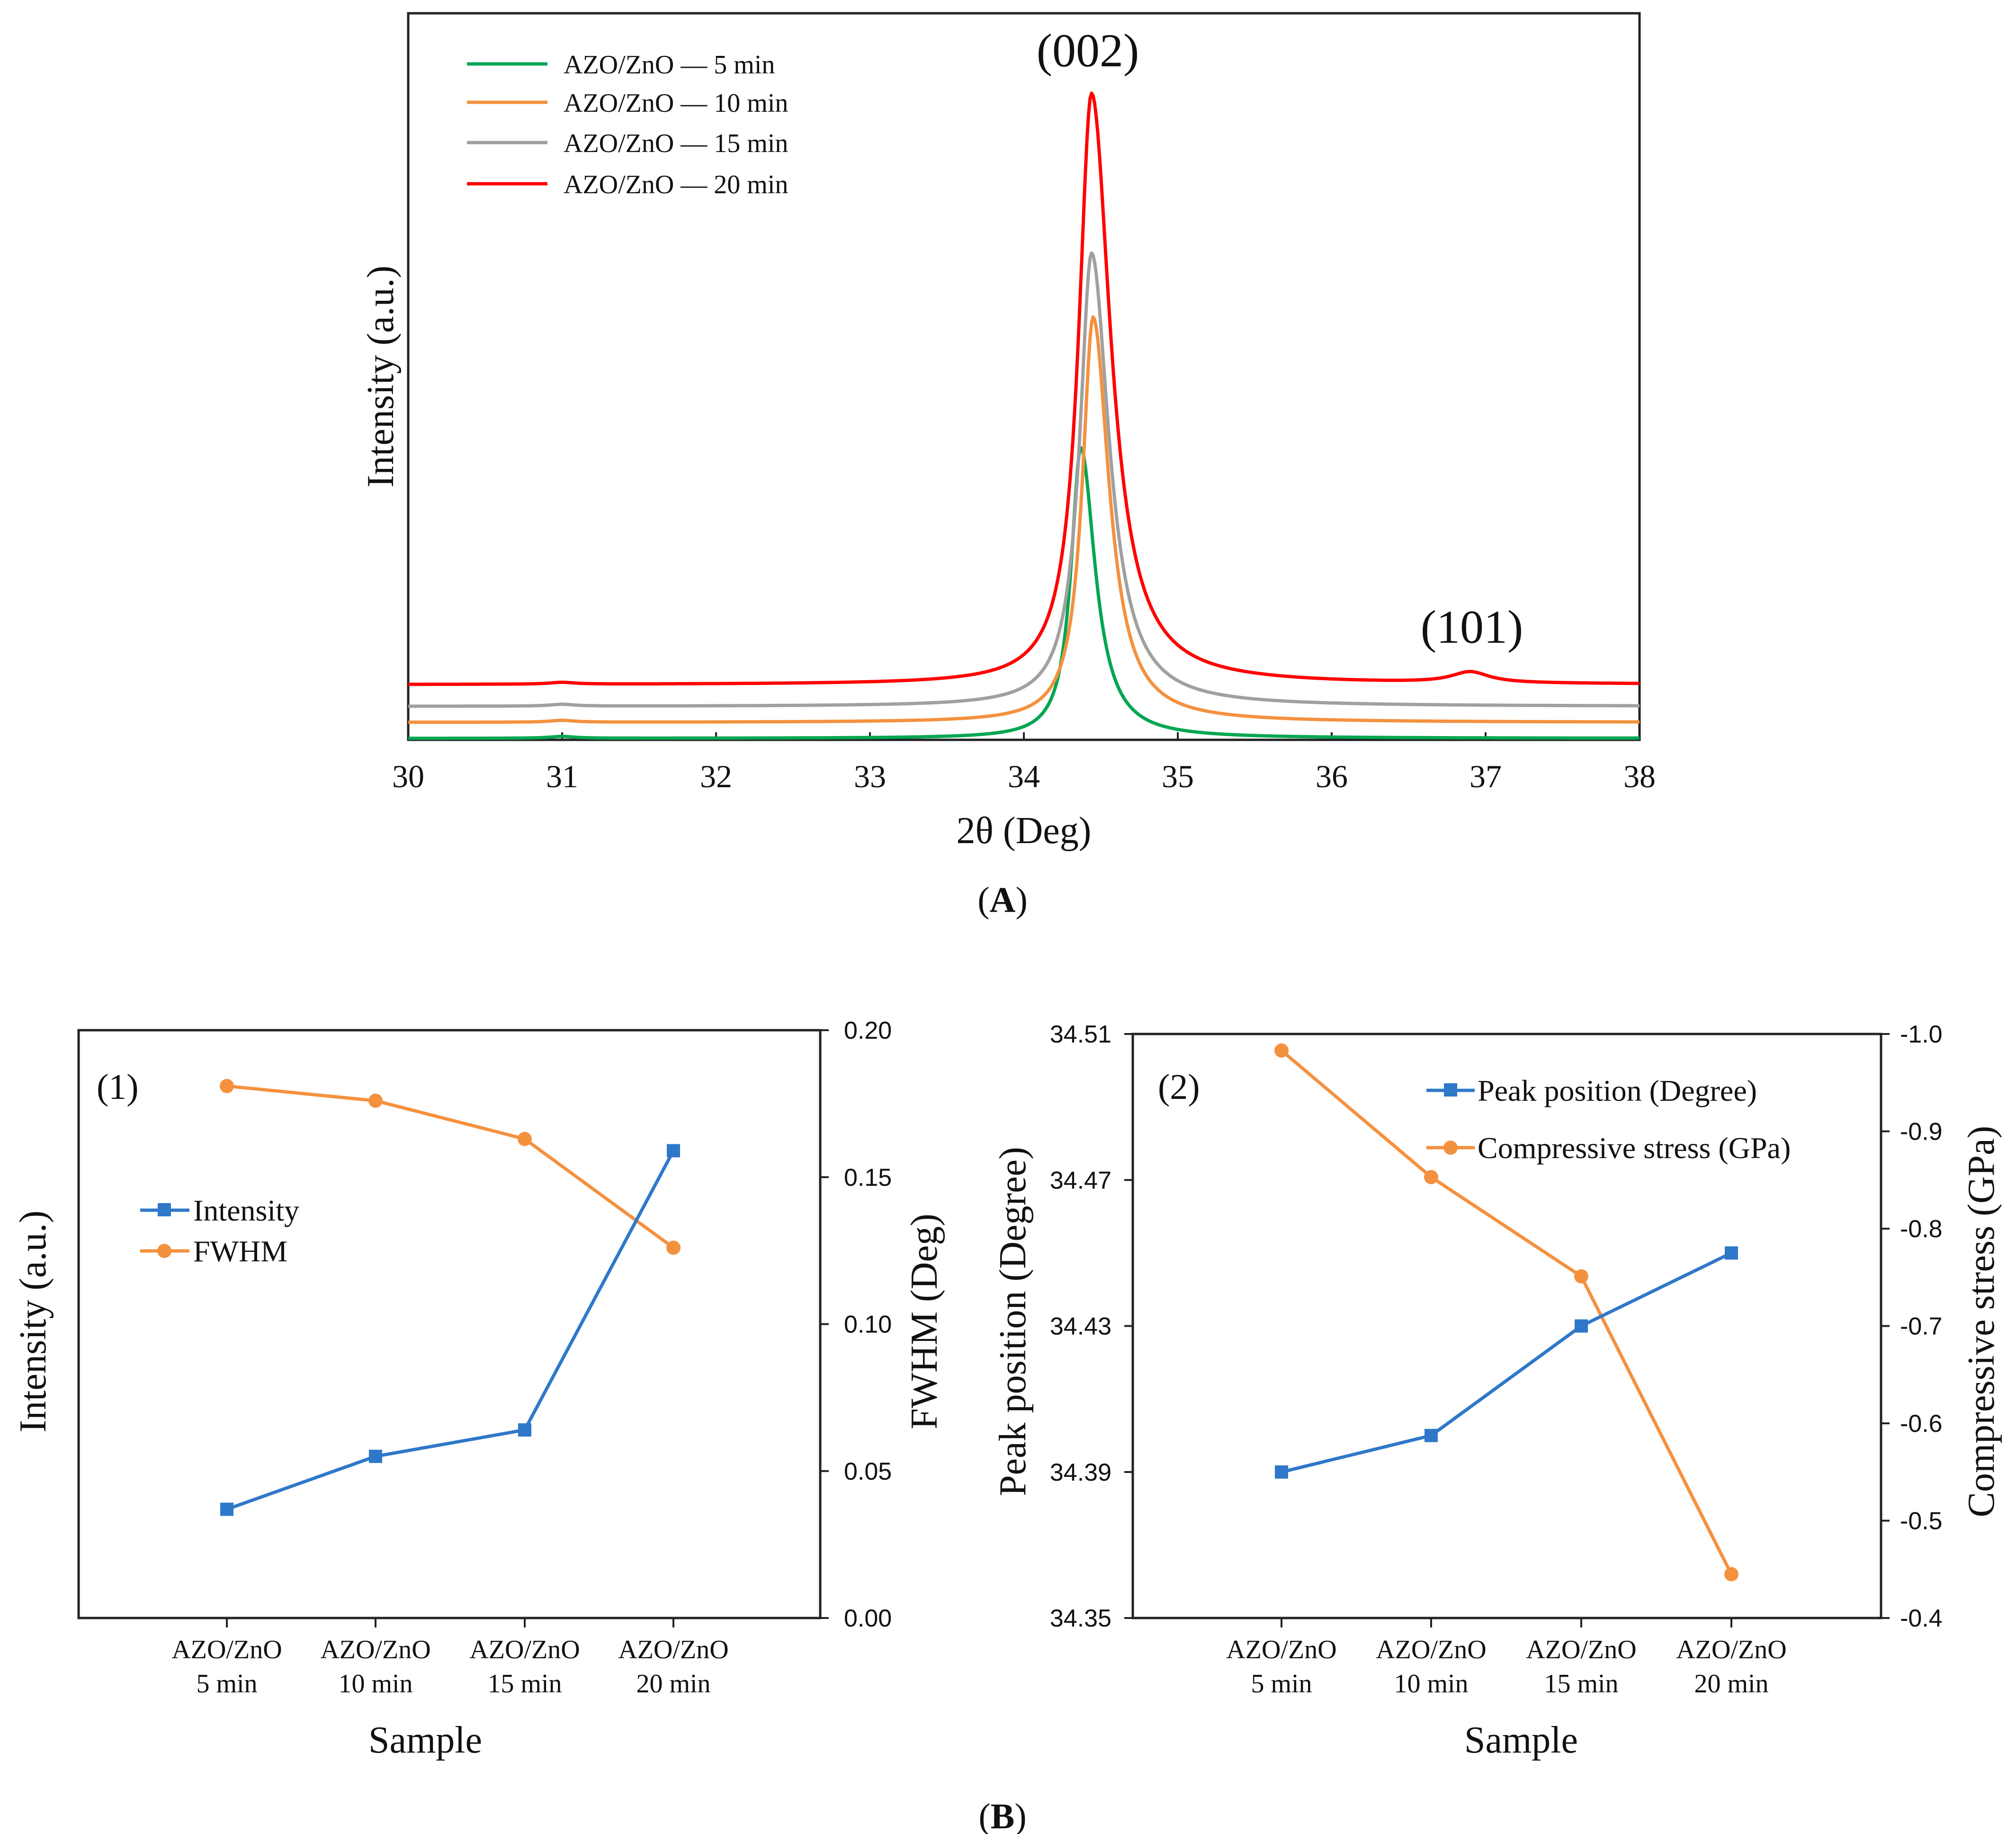  What do you see at coordinates (1981, 1322) in the screenshot?
I see `panel-b2-y2-axis-title: Compressive stress (GPa)` at bounding box center [1981, 1322].